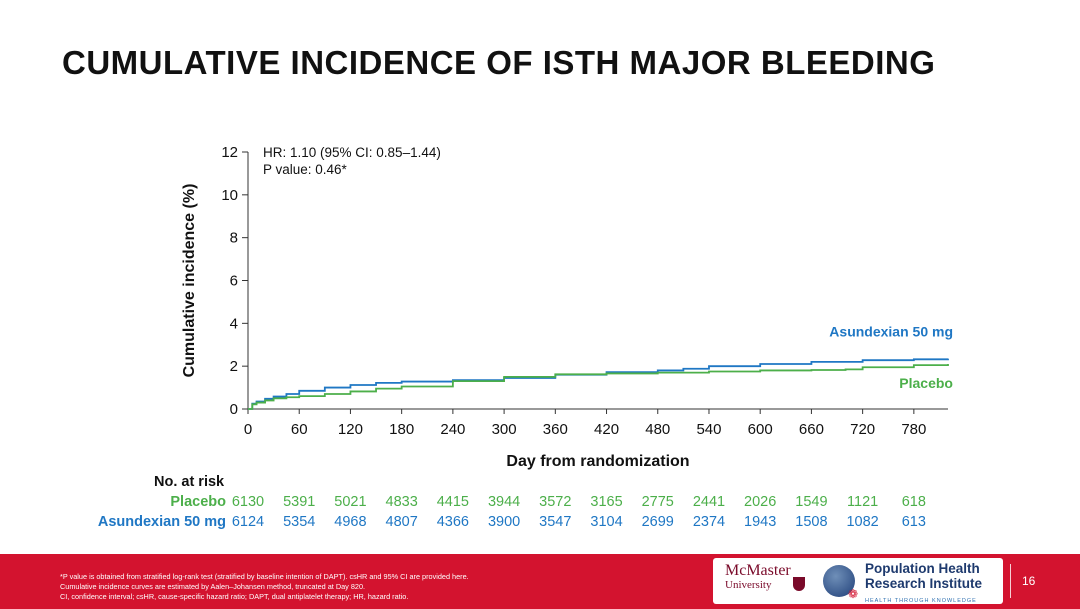  Describe the element at coordinates (760, 429) in the screenshot. I see `x-tick-label: 600` at that location.